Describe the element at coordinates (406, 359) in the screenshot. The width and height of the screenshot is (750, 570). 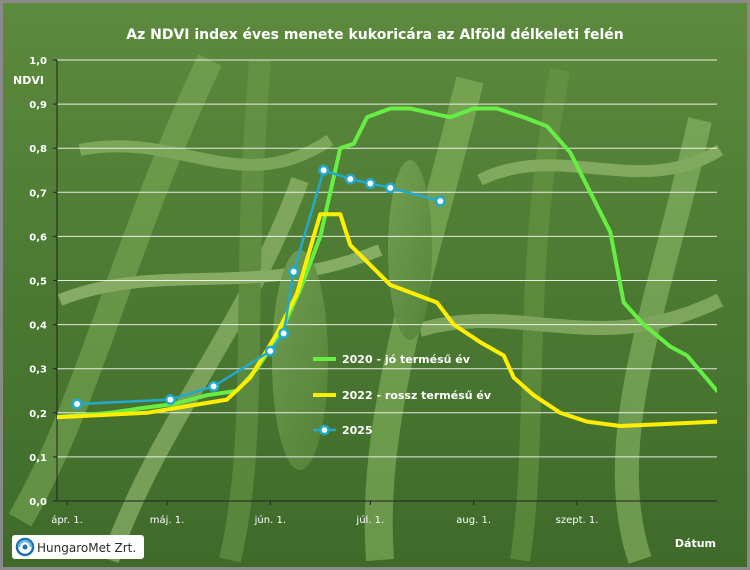
I see `legend-label-0: 2020 - jó termésű év` at that location.